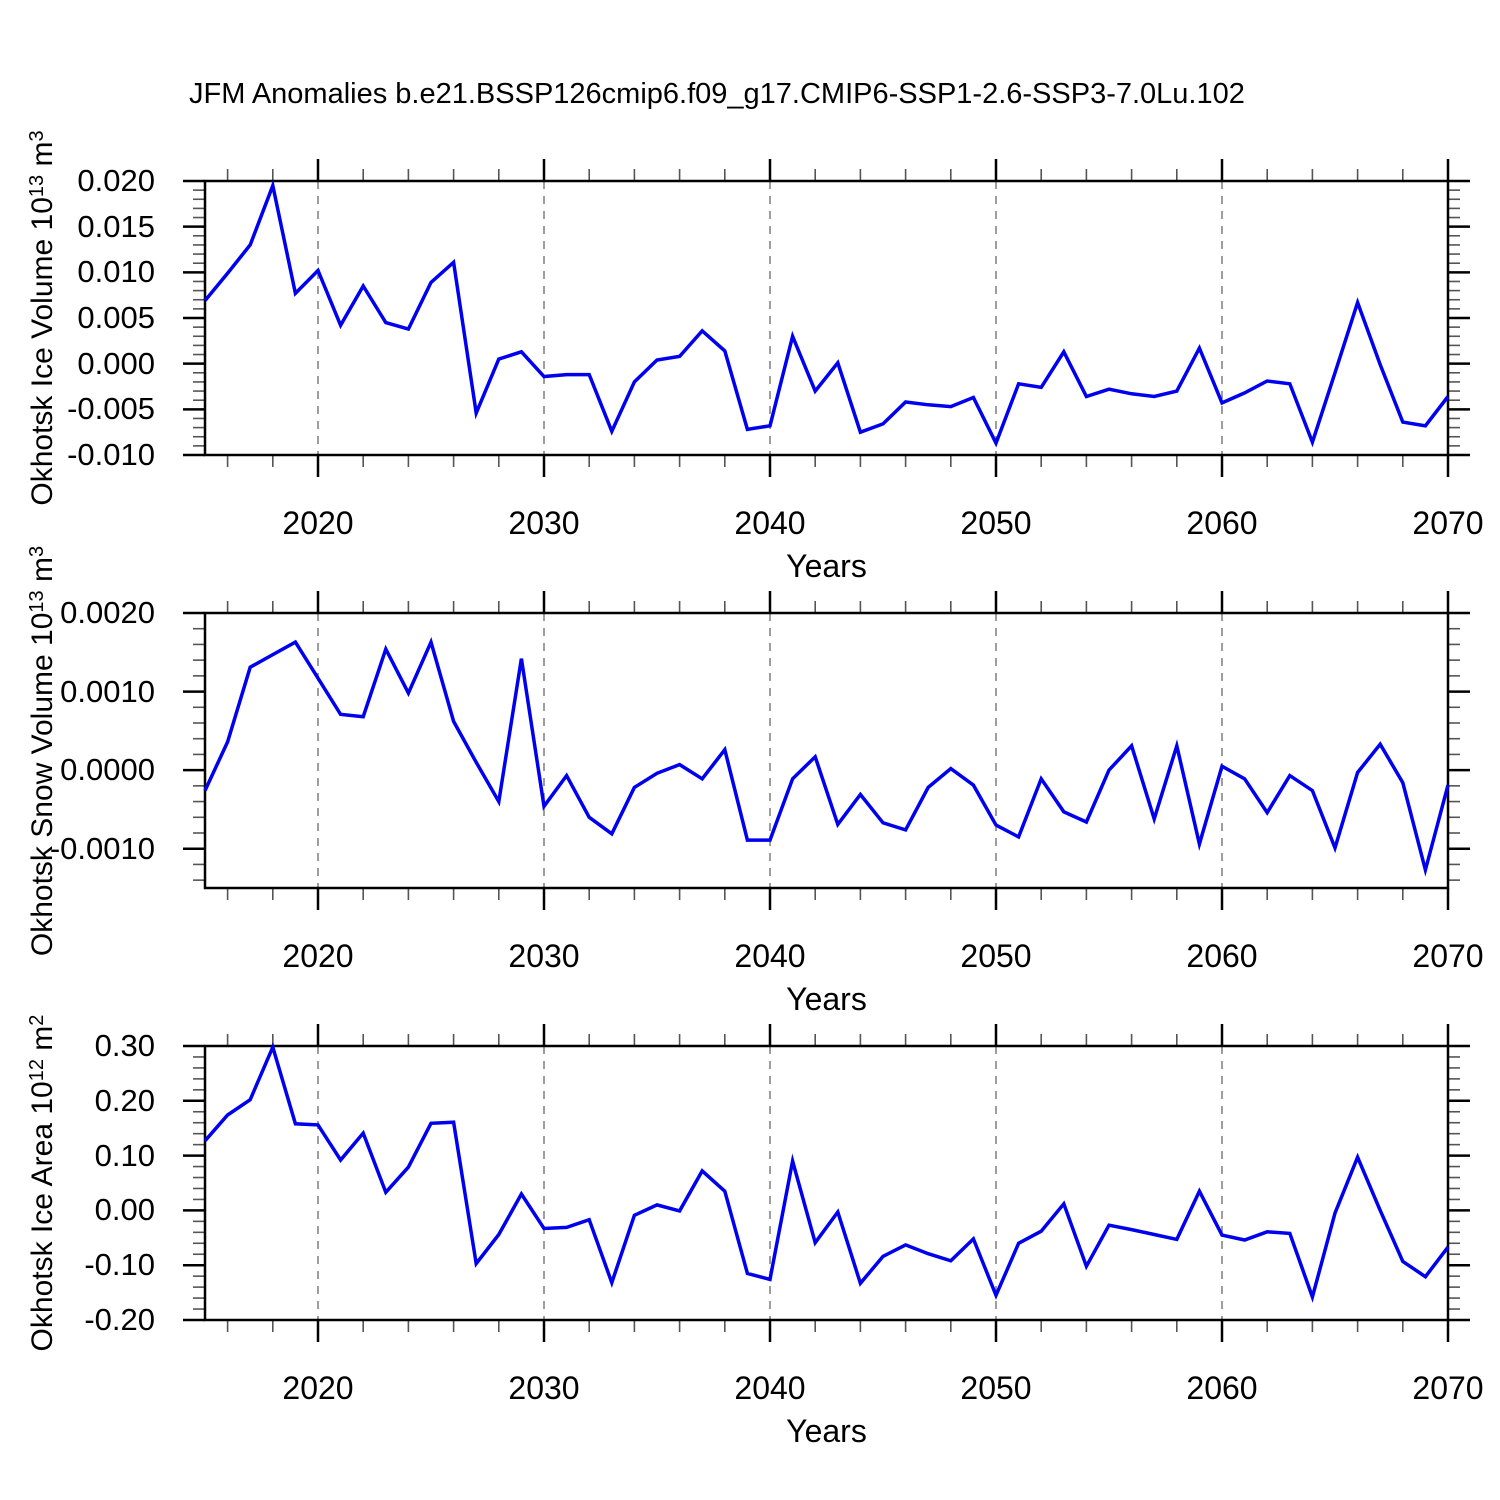  What do you see at coordinates (124, 1210) in the screenshot?
I see `y-tick-label: 0.00` at bounding box center [124, 1210].